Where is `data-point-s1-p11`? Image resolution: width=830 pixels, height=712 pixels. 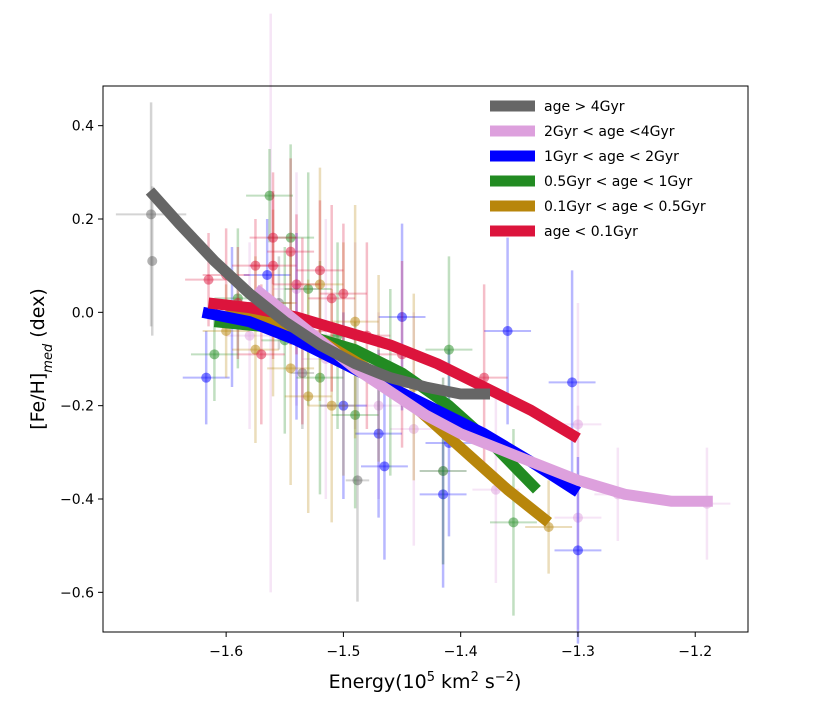
data-point-s1-p11 is located at coordinates (250, 335).